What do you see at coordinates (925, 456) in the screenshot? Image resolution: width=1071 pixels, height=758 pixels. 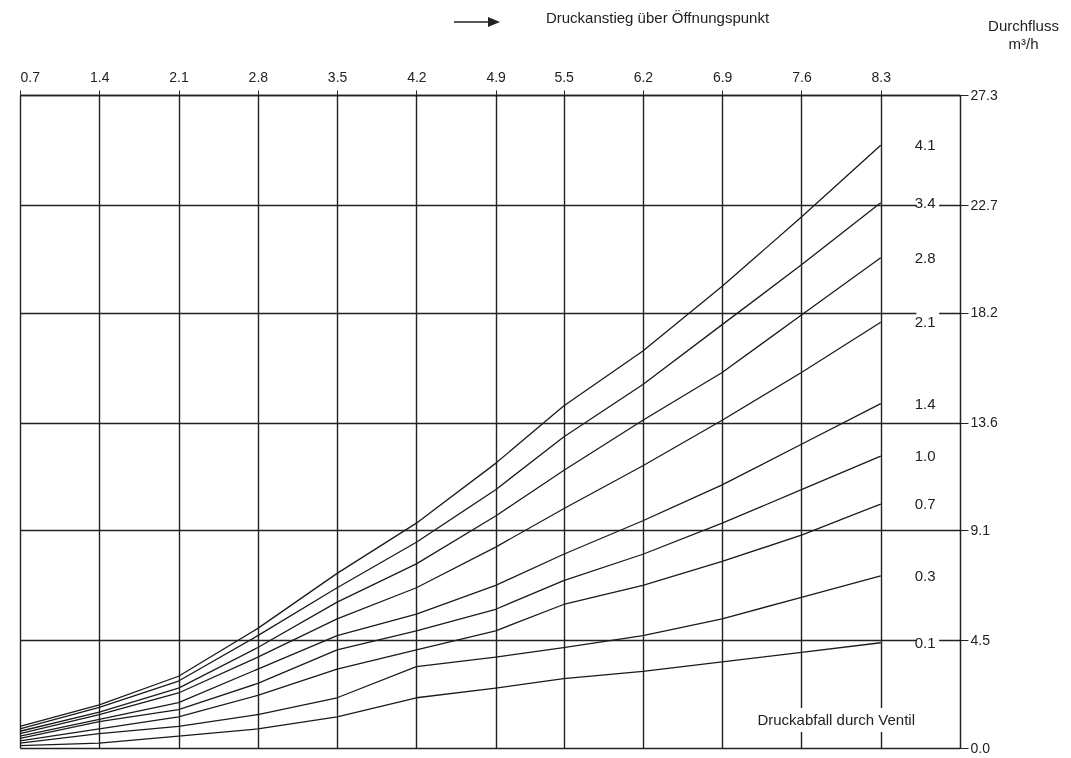 I see `text: 1.0` at bounding box center [925, 456].